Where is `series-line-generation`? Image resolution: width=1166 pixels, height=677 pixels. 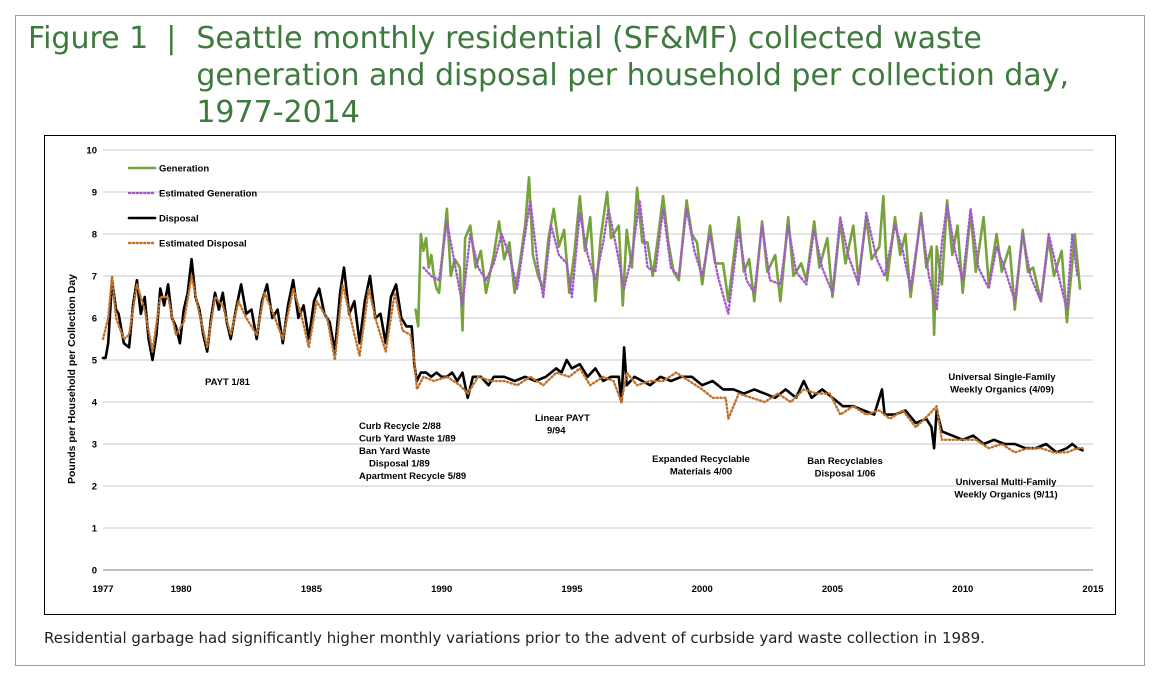
series-line-generation is located at coordinates (748, 256).